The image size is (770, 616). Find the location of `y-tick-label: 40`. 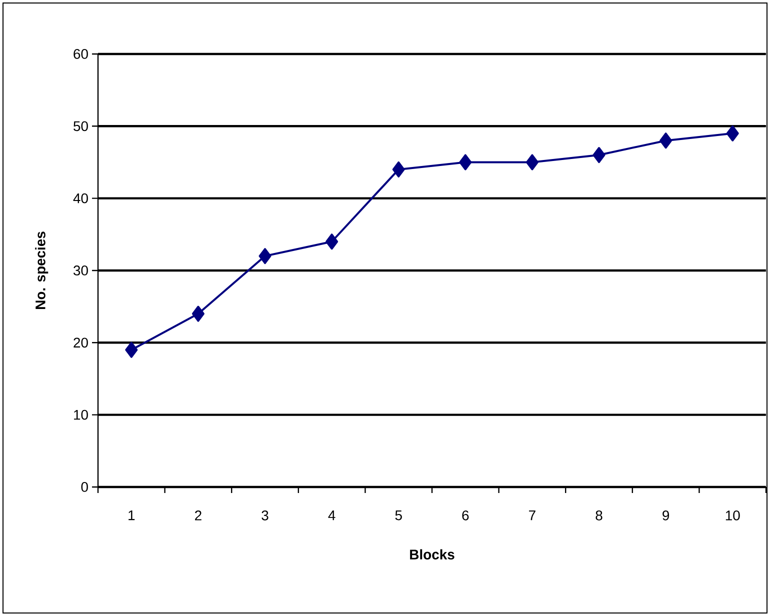

y-tick-label: 40 is located at coordinates (80, 198).